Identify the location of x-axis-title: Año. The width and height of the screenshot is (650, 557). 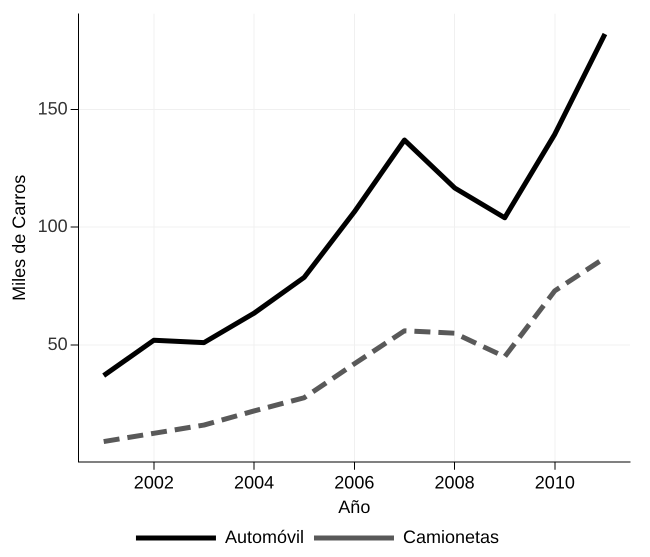
(354, 507).